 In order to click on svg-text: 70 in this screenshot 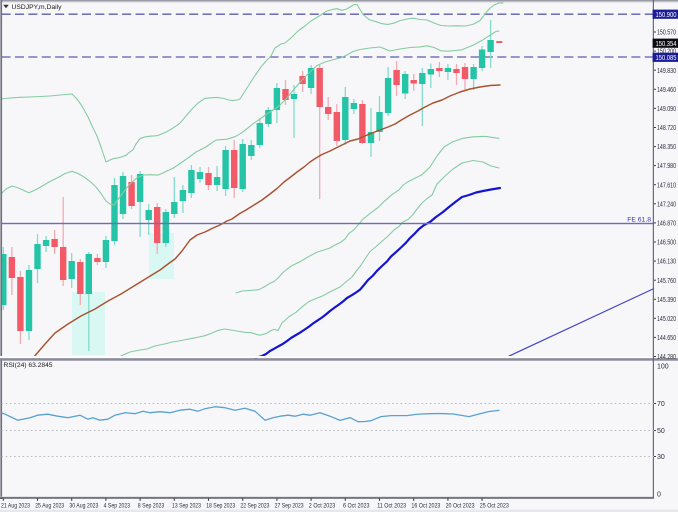, I will do `click(661, 404)`.